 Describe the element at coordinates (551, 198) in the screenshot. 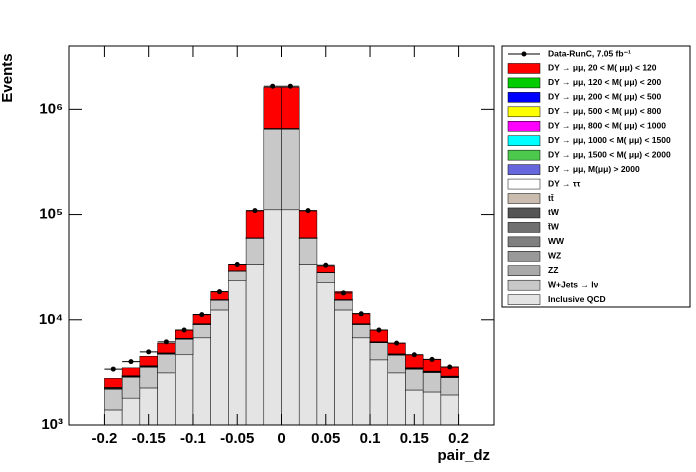

I see `legend-label: tt̄` at that location.